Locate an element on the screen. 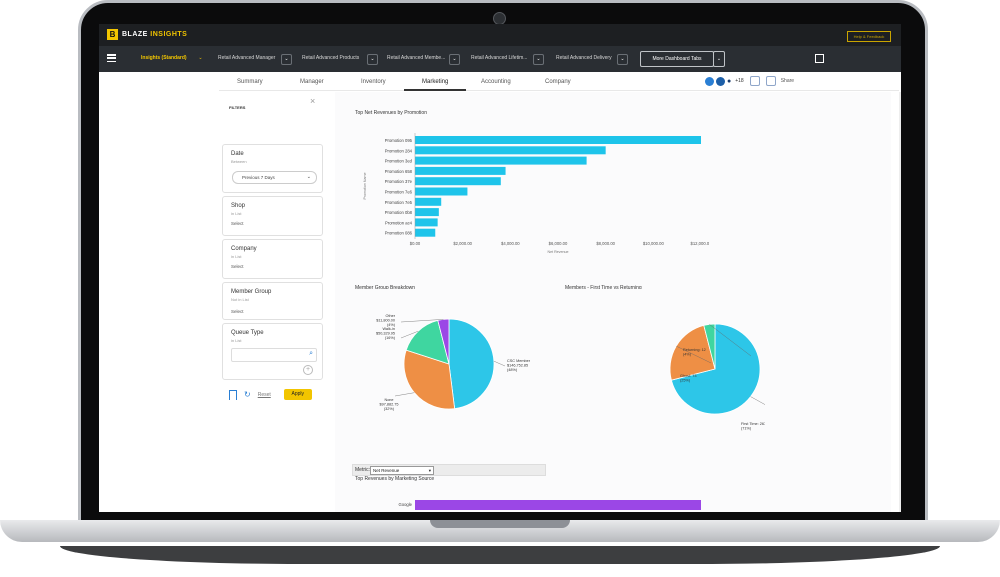 The image size is (1000, 577). slice-value: $146,752.85 is located at coordinates (517, 366).